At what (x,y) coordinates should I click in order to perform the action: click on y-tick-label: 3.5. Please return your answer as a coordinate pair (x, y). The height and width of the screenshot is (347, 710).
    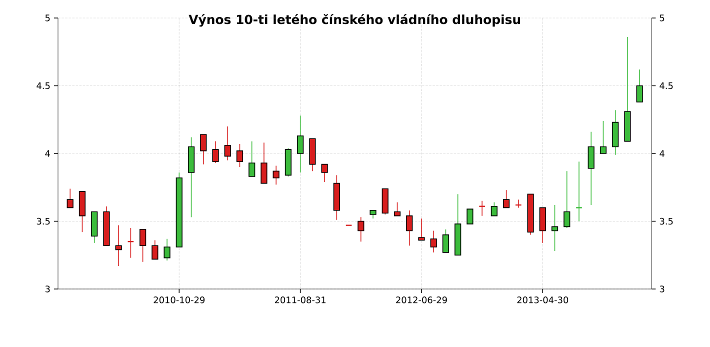
    Looking at the image, I should click on (43, 221).